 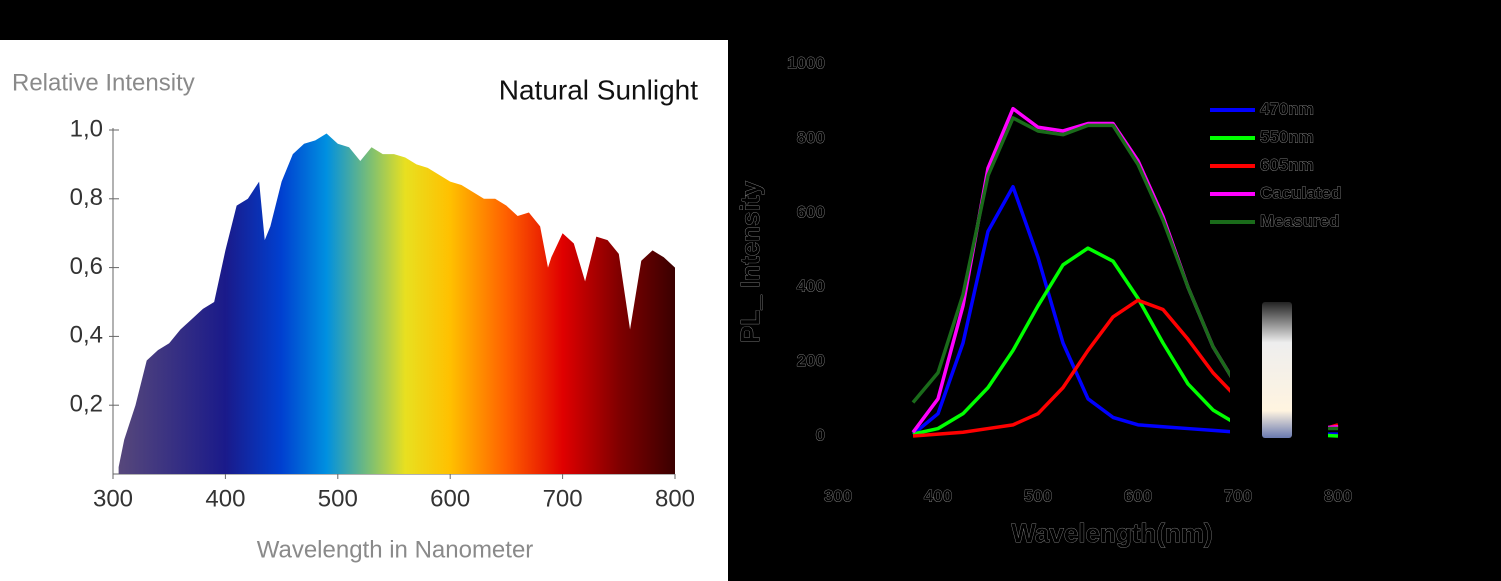 I want to click on y-tick-label: 0,6, so click(x=86, y=266).